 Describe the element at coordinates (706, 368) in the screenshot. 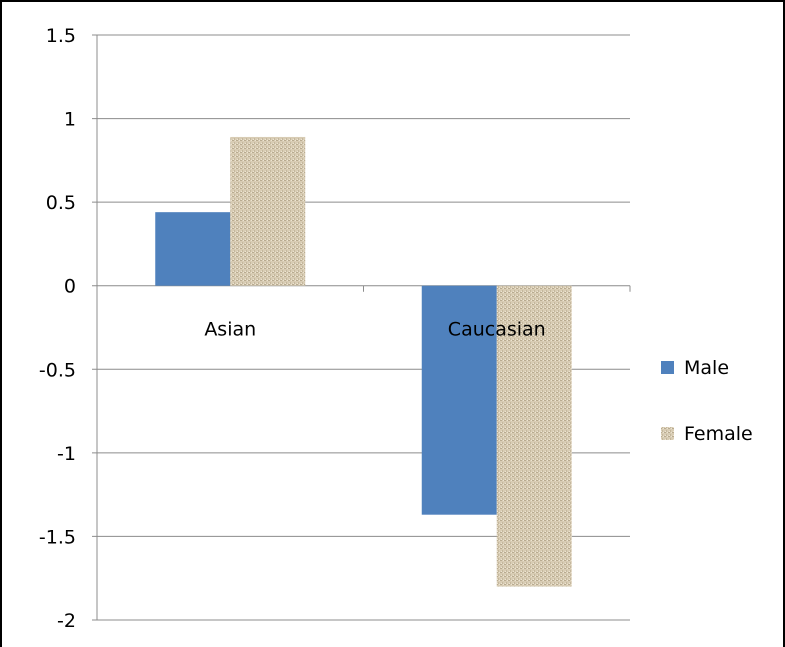

I see `legend-label-male: Male` at that location.